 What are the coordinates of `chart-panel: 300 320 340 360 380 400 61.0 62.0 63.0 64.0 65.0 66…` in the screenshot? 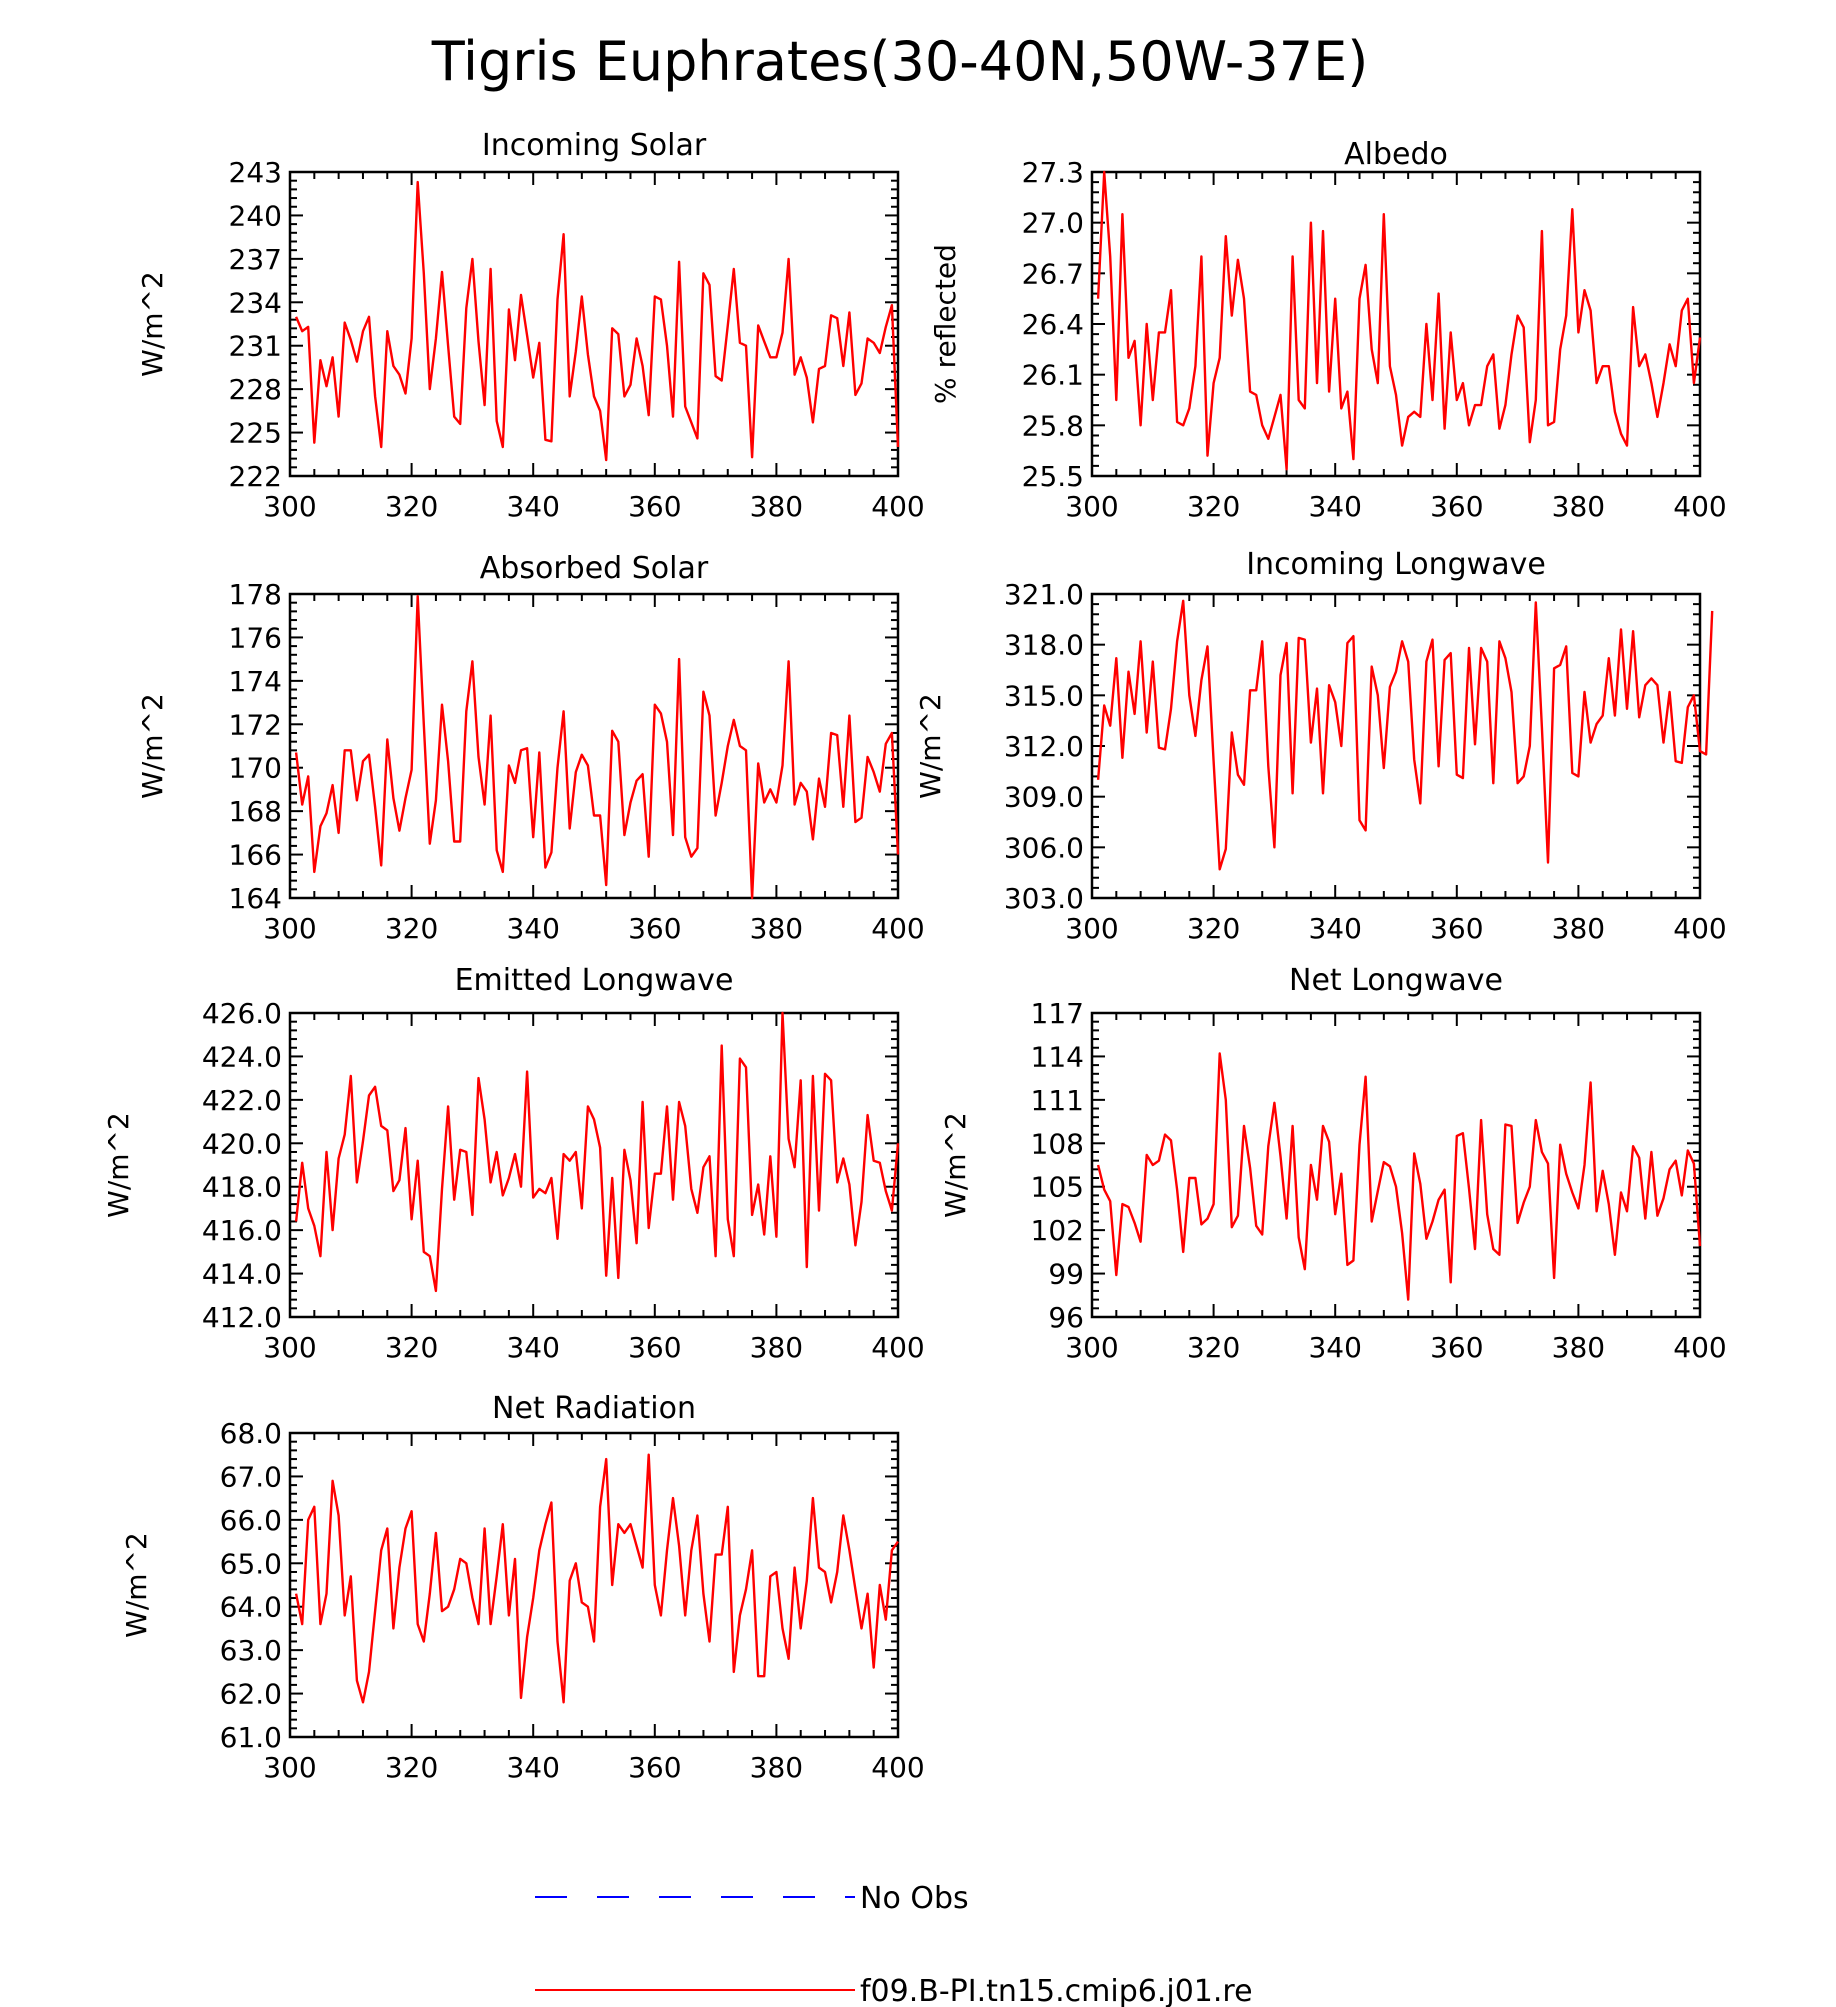 It's located at (522, 1587).